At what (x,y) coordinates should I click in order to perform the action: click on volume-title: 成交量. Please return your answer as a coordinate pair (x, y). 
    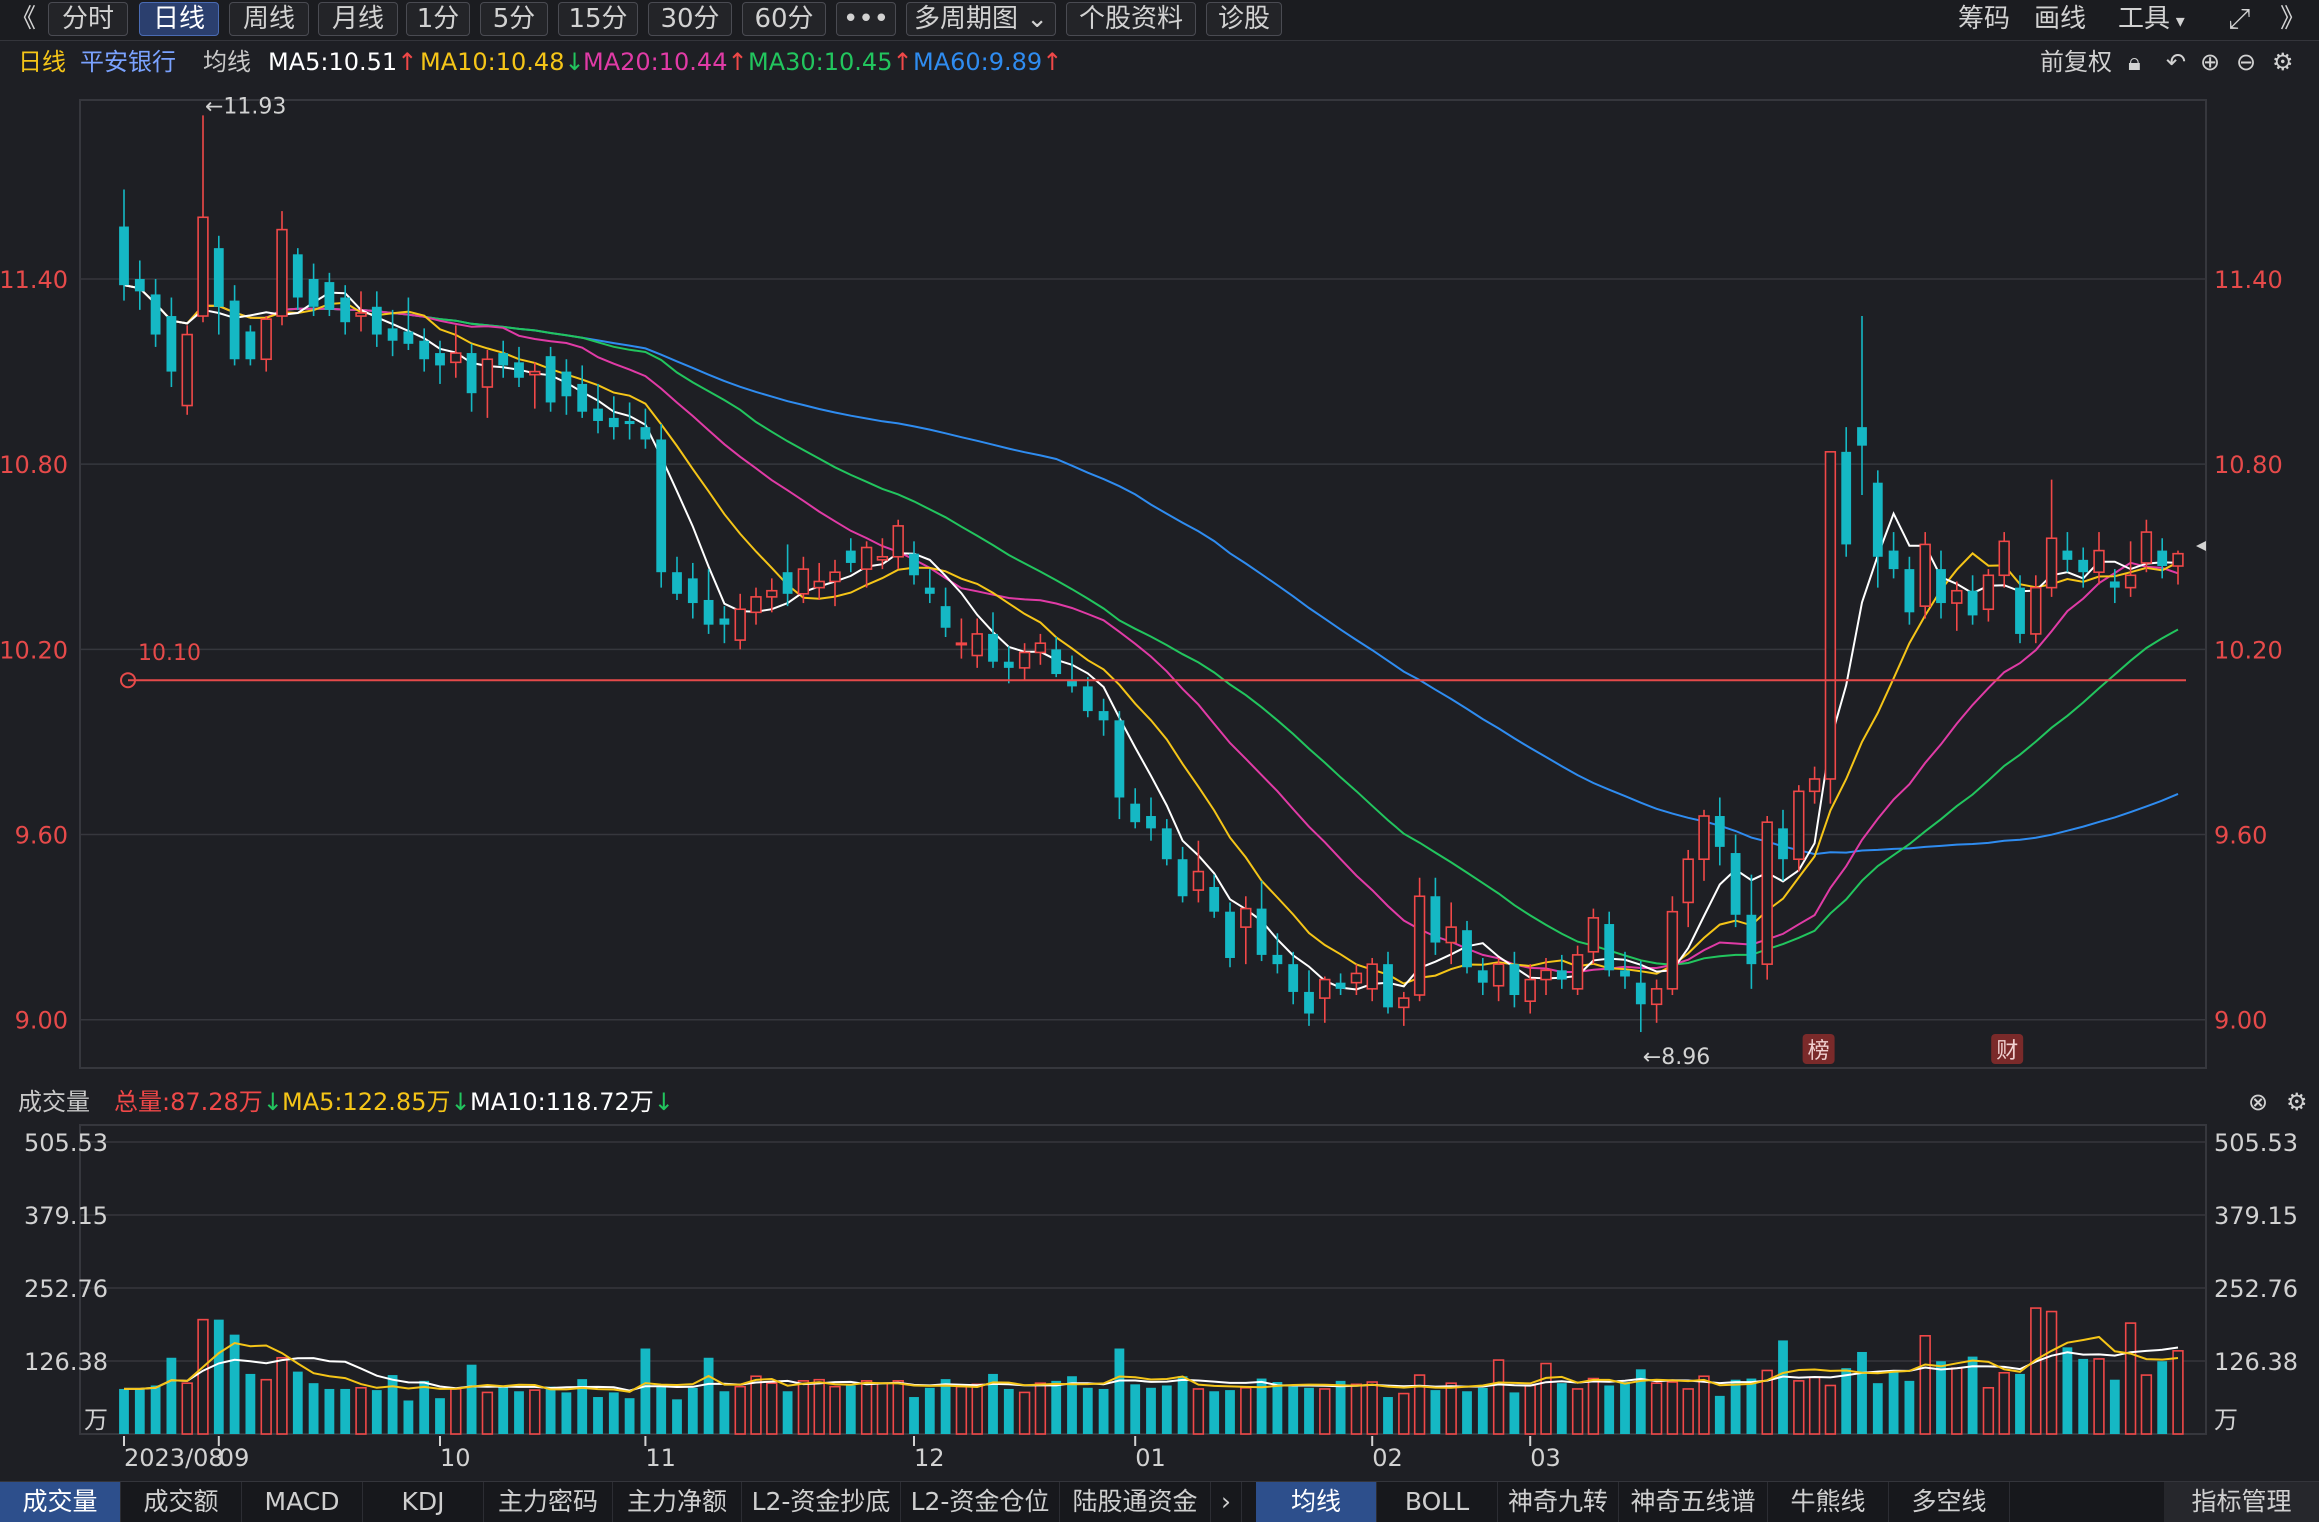
    Looking at the image, I should click on (54, 1102).